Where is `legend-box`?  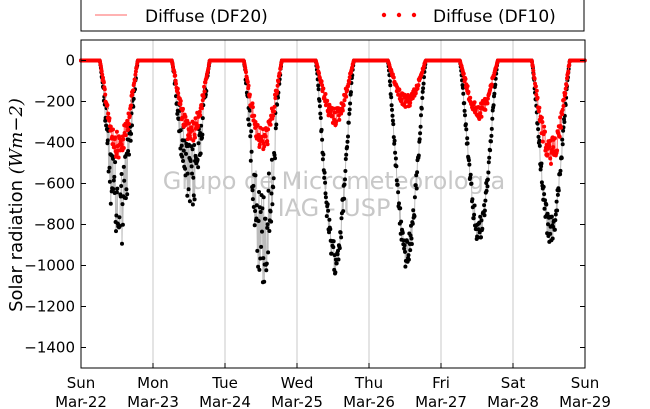
legend-box is located at coordinates (332, 16).